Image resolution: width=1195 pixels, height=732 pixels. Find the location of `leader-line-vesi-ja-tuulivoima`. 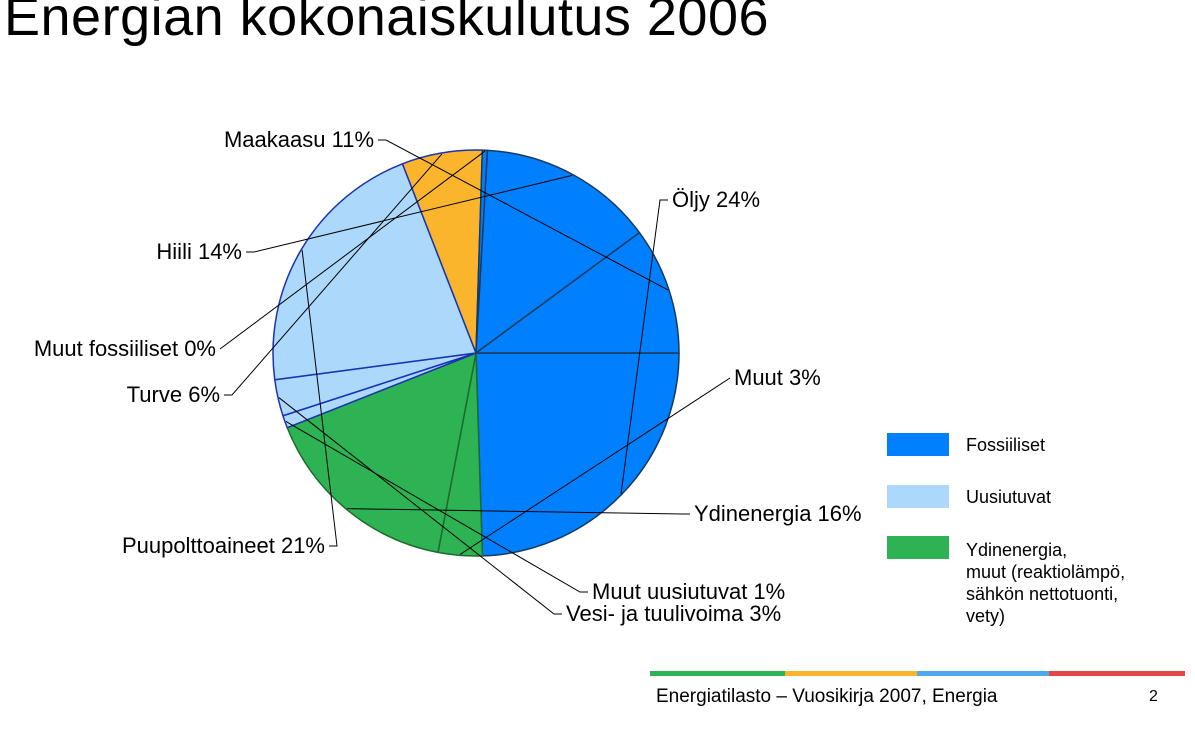

leader-line-vesi-ja-tuulivoima is located at coordinates (420, 506).